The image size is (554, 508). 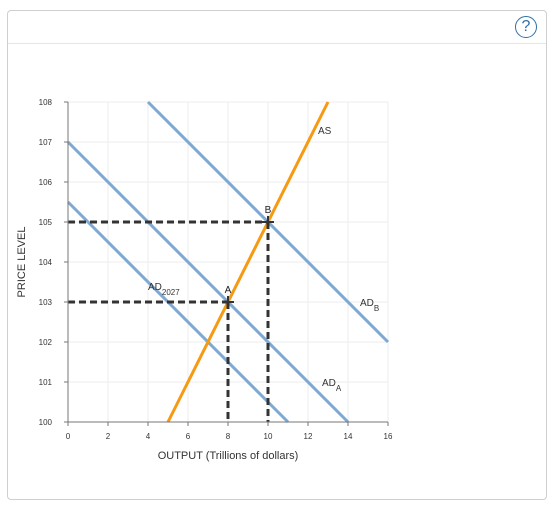 What do you see at coordinates (171, 292) in the screenshot?
I see `curve-label-subscript: 2027` at bounding box center [171, 292].